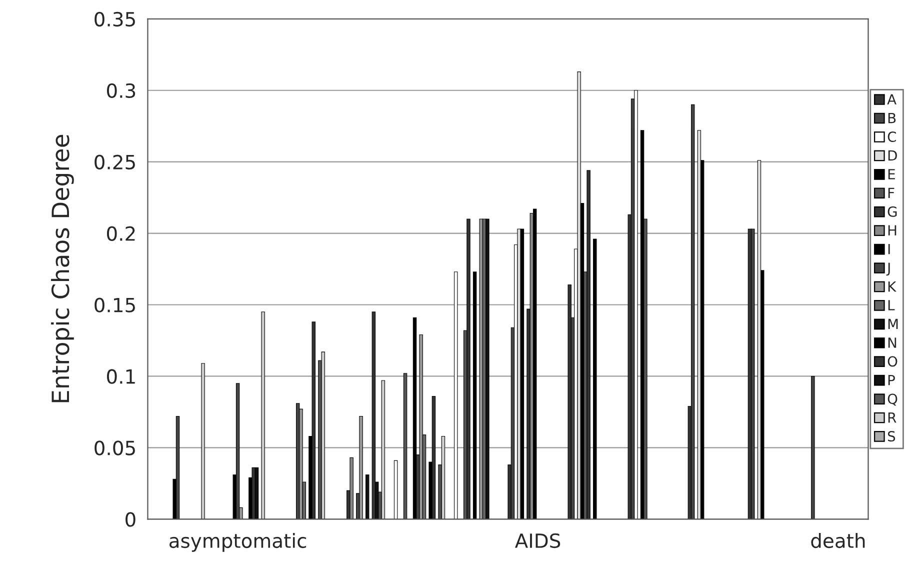 The image size is (912, 573). I want to click on legend-label: J, so click(888, 269).